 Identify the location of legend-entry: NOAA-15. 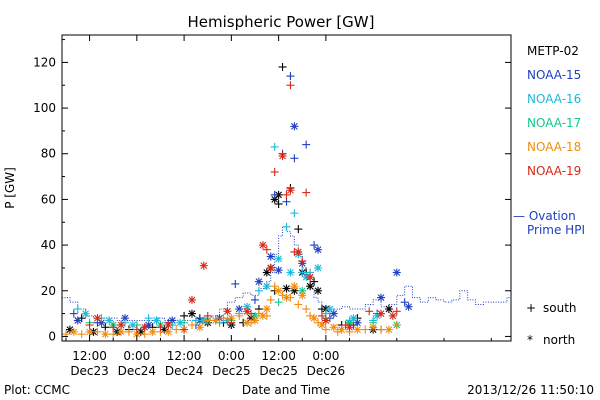
(554, 75).